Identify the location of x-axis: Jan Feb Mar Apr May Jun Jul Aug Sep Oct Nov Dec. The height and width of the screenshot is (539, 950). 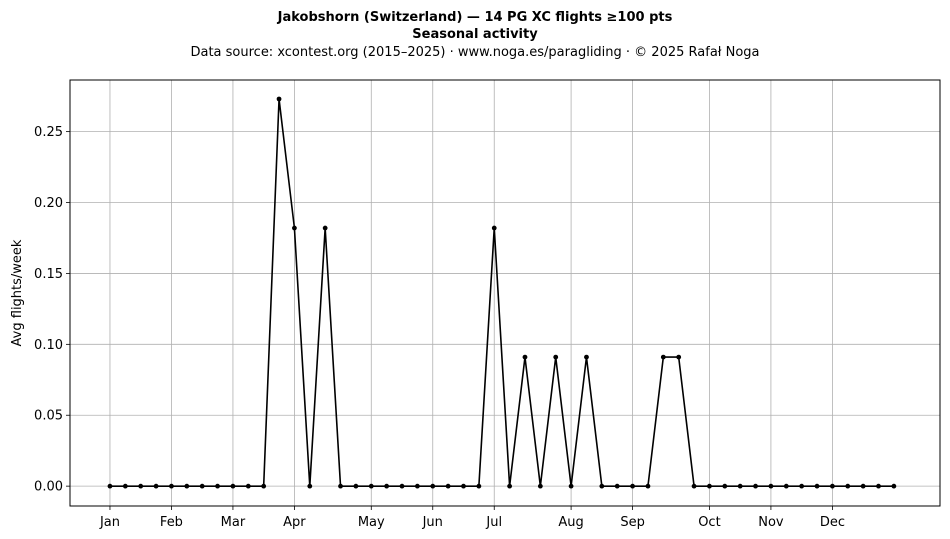
(472, 518).